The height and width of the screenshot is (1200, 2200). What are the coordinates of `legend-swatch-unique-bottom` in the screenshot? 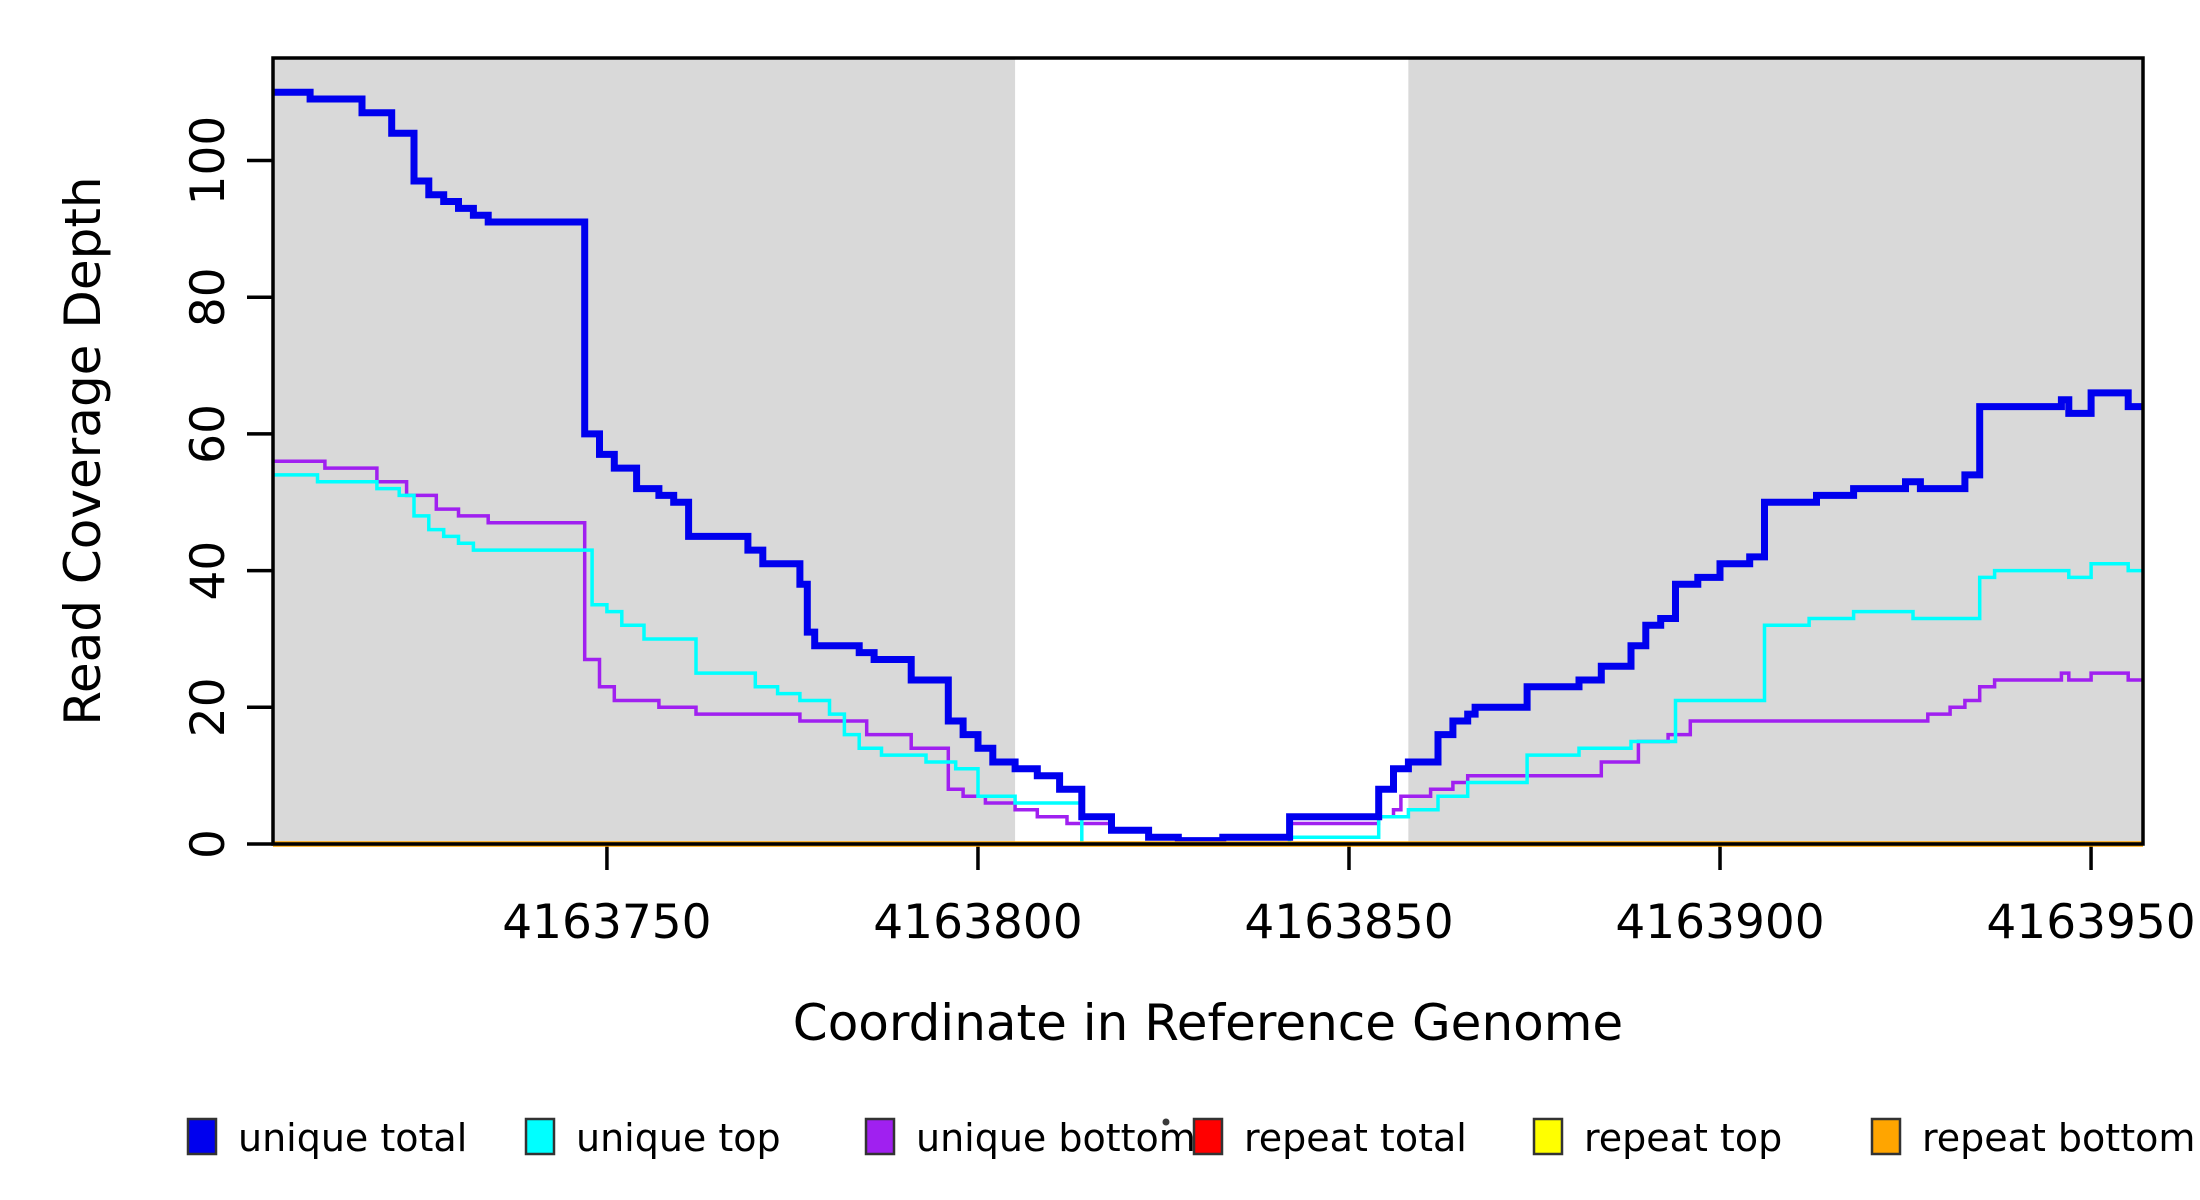 It's located at (880, 1136).